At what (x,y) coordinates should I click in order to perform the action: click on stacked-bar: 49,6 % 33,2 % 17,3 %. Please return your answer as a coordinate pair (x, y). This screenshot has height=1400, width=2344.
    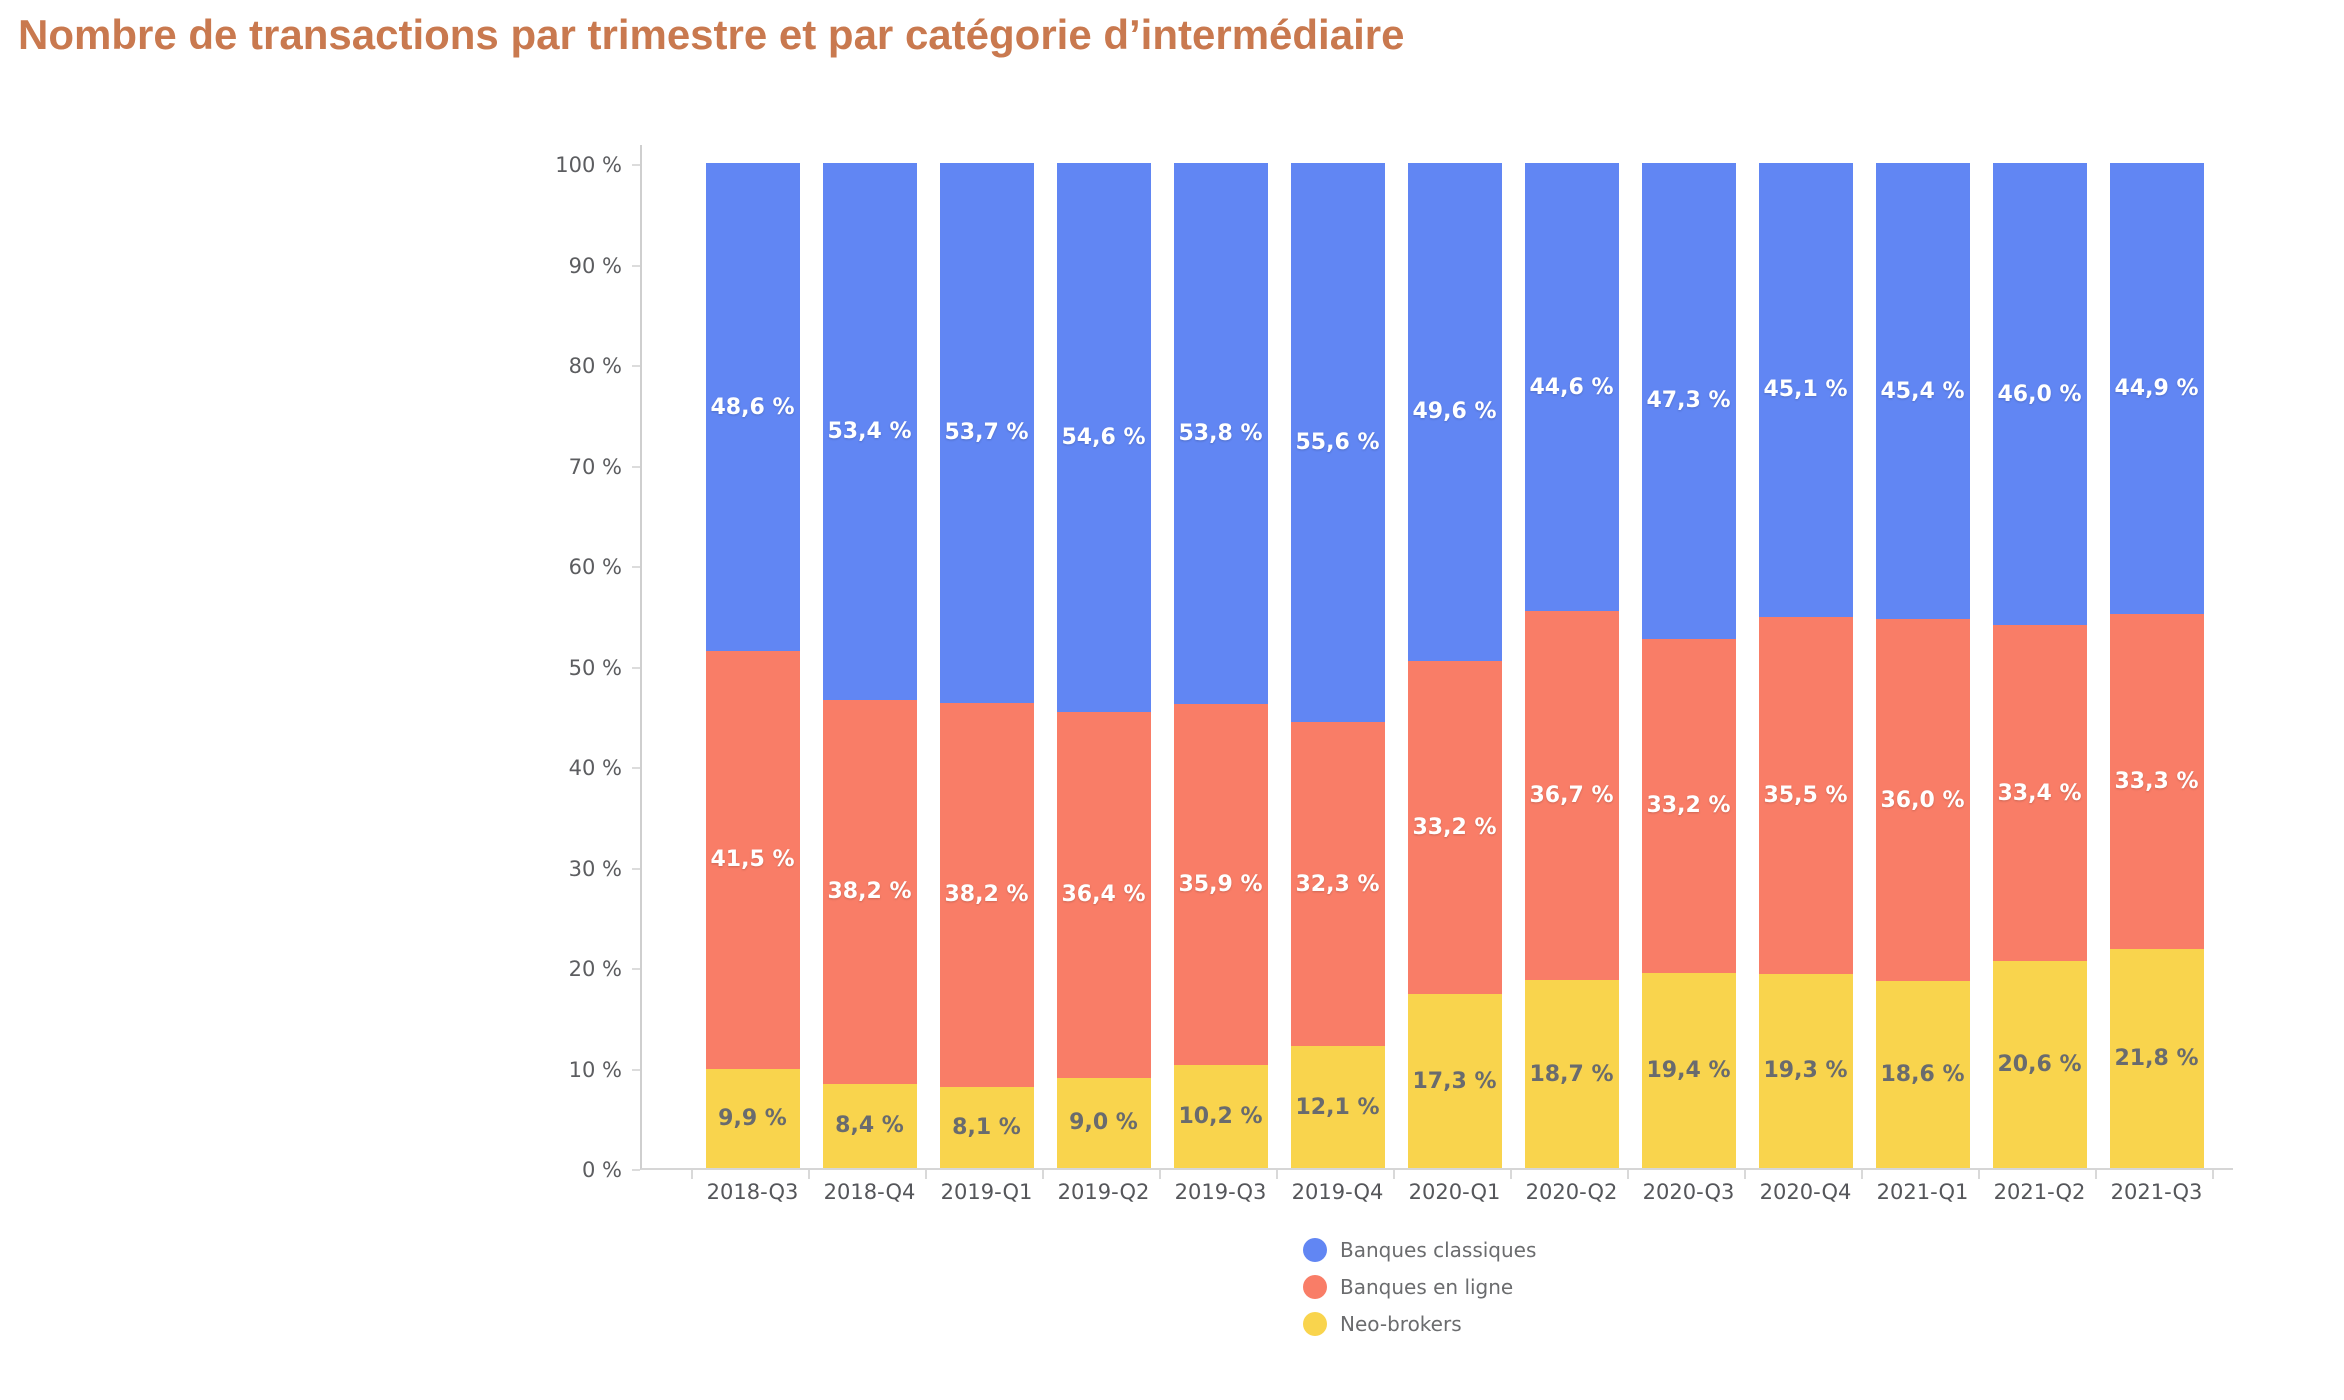
    Looking at the image, I should click on (1454, 665).